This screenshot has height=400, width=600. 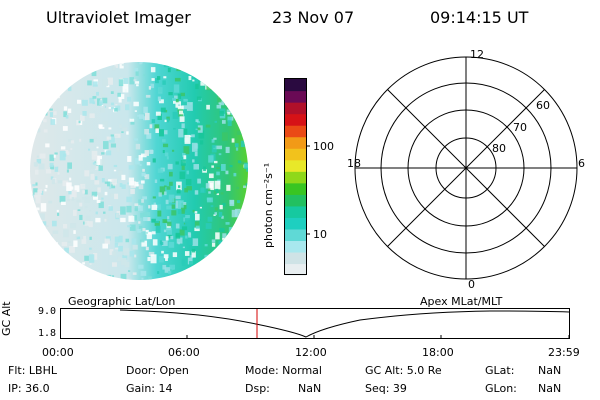 I want to click on header-time: 09:14:15 UT, so click(x=479, y=17).